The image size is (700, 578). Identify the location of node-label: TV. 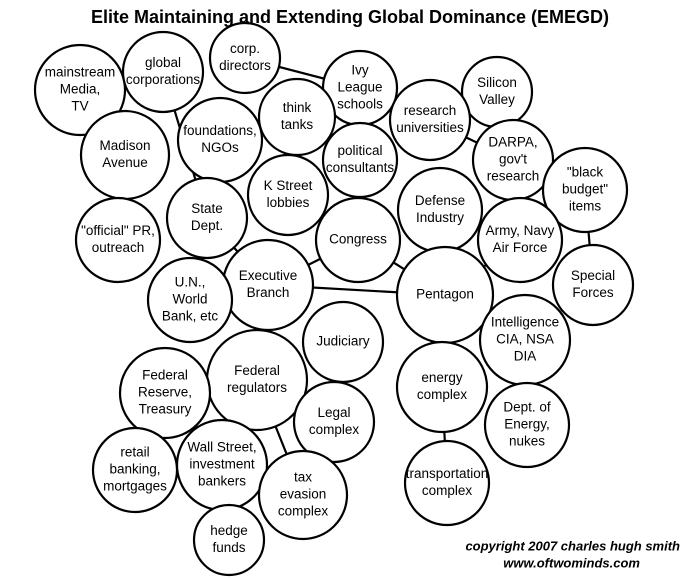
(79, 106).